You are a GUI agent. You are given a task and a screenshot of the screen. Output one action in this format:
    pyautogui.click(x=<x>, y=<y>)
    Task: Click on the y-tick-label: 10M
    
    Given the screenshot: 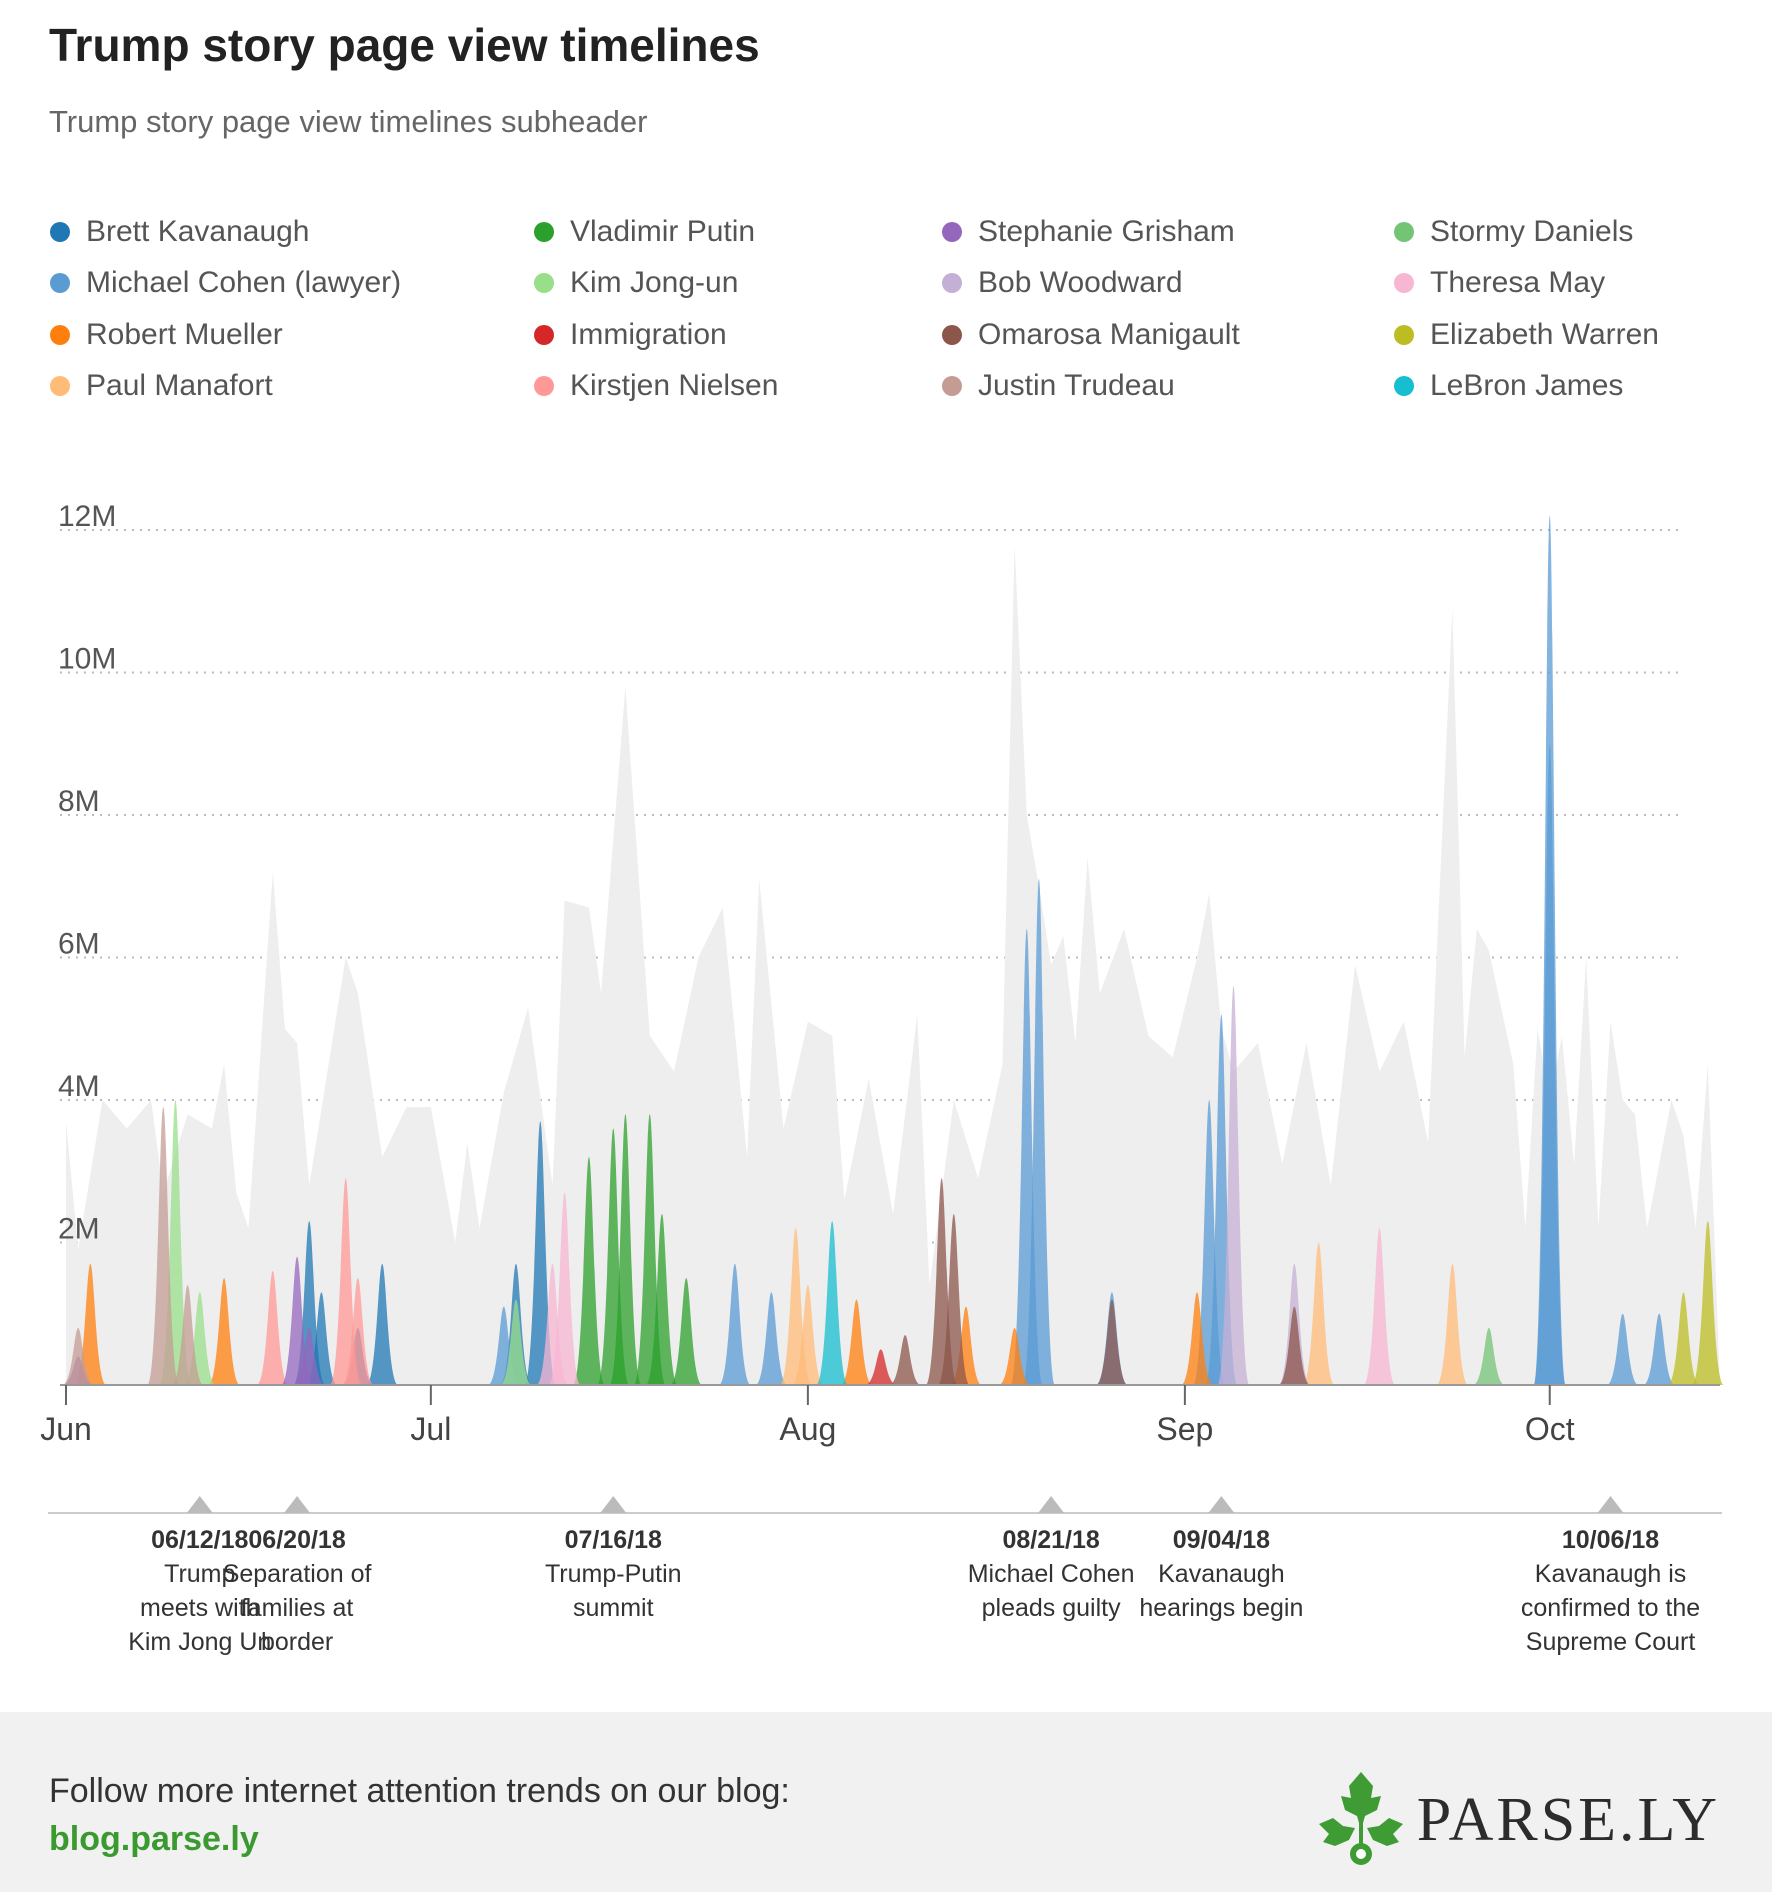 What is the action you would take?
    pyautogui.click(x=87, y=659)
    